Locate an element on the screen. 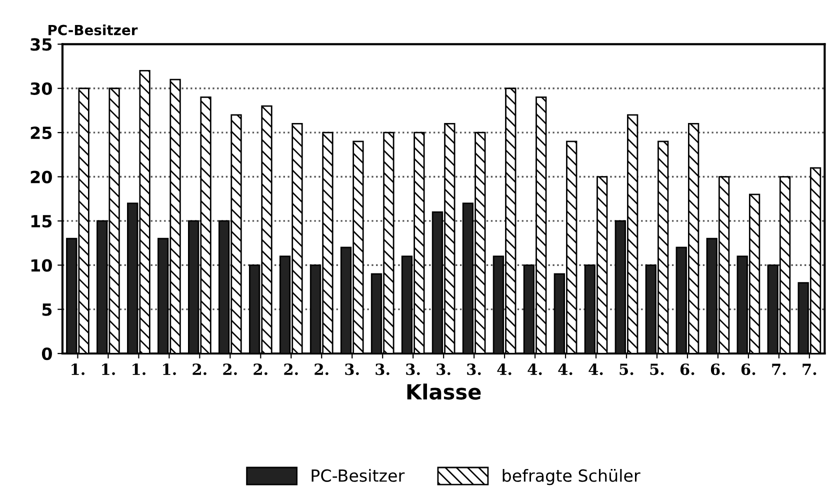  y-tick-label: 25 is located at coordinates (41, 133).